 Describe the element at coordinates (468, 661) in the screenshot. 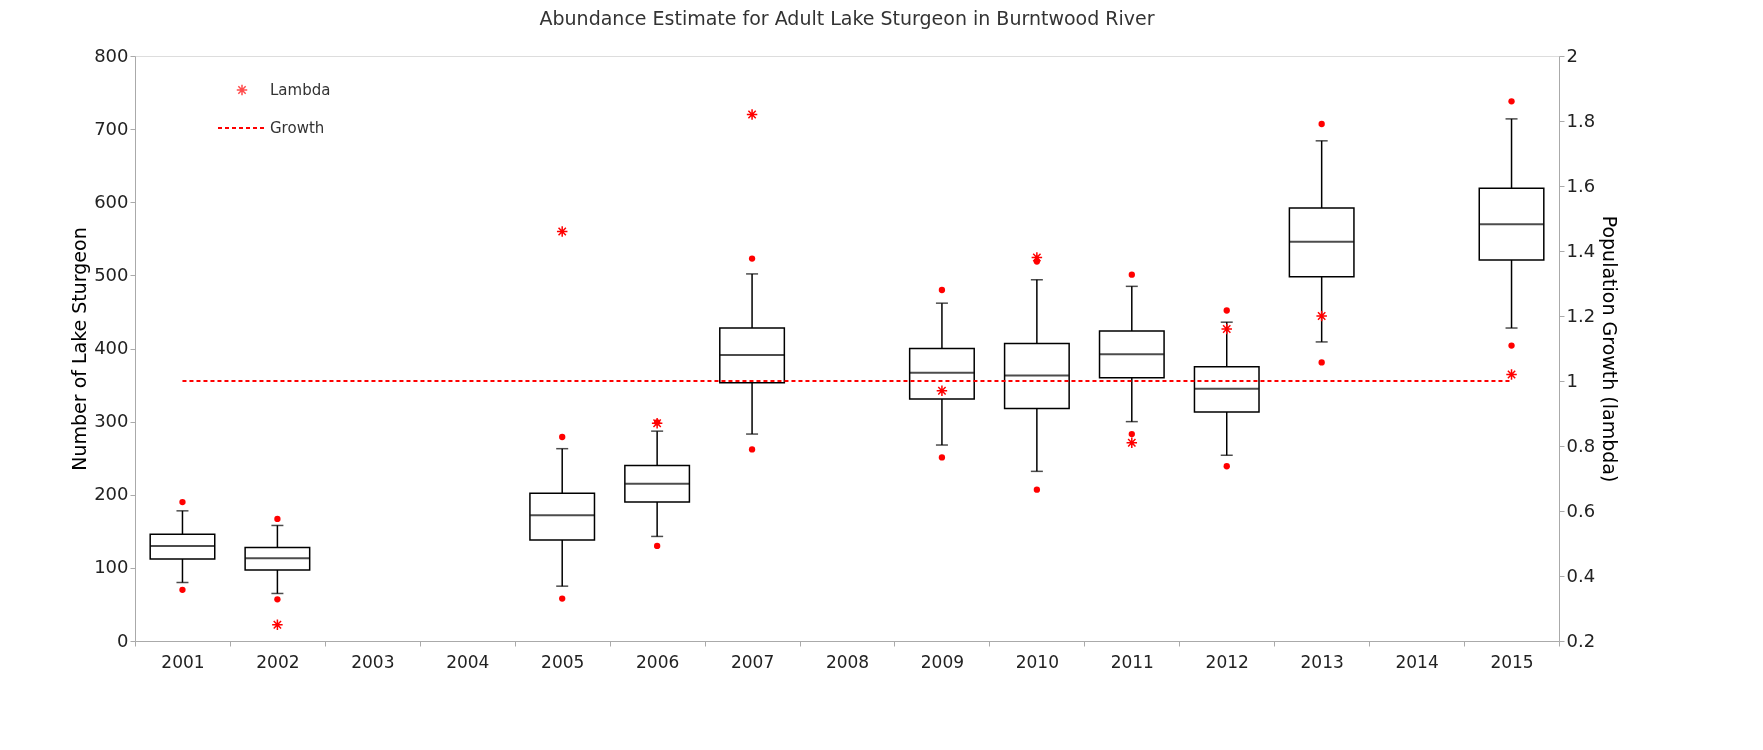

I see `x-tick-label: 2004` at that location.